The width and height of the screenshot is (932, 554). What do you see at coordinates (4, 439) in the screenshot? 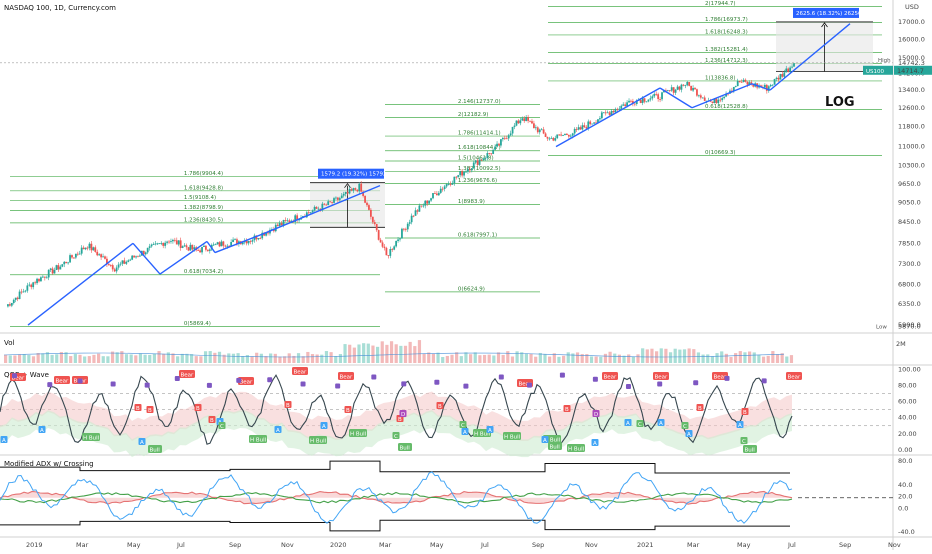
I see `a-tag` at bounding box center [4, 439].